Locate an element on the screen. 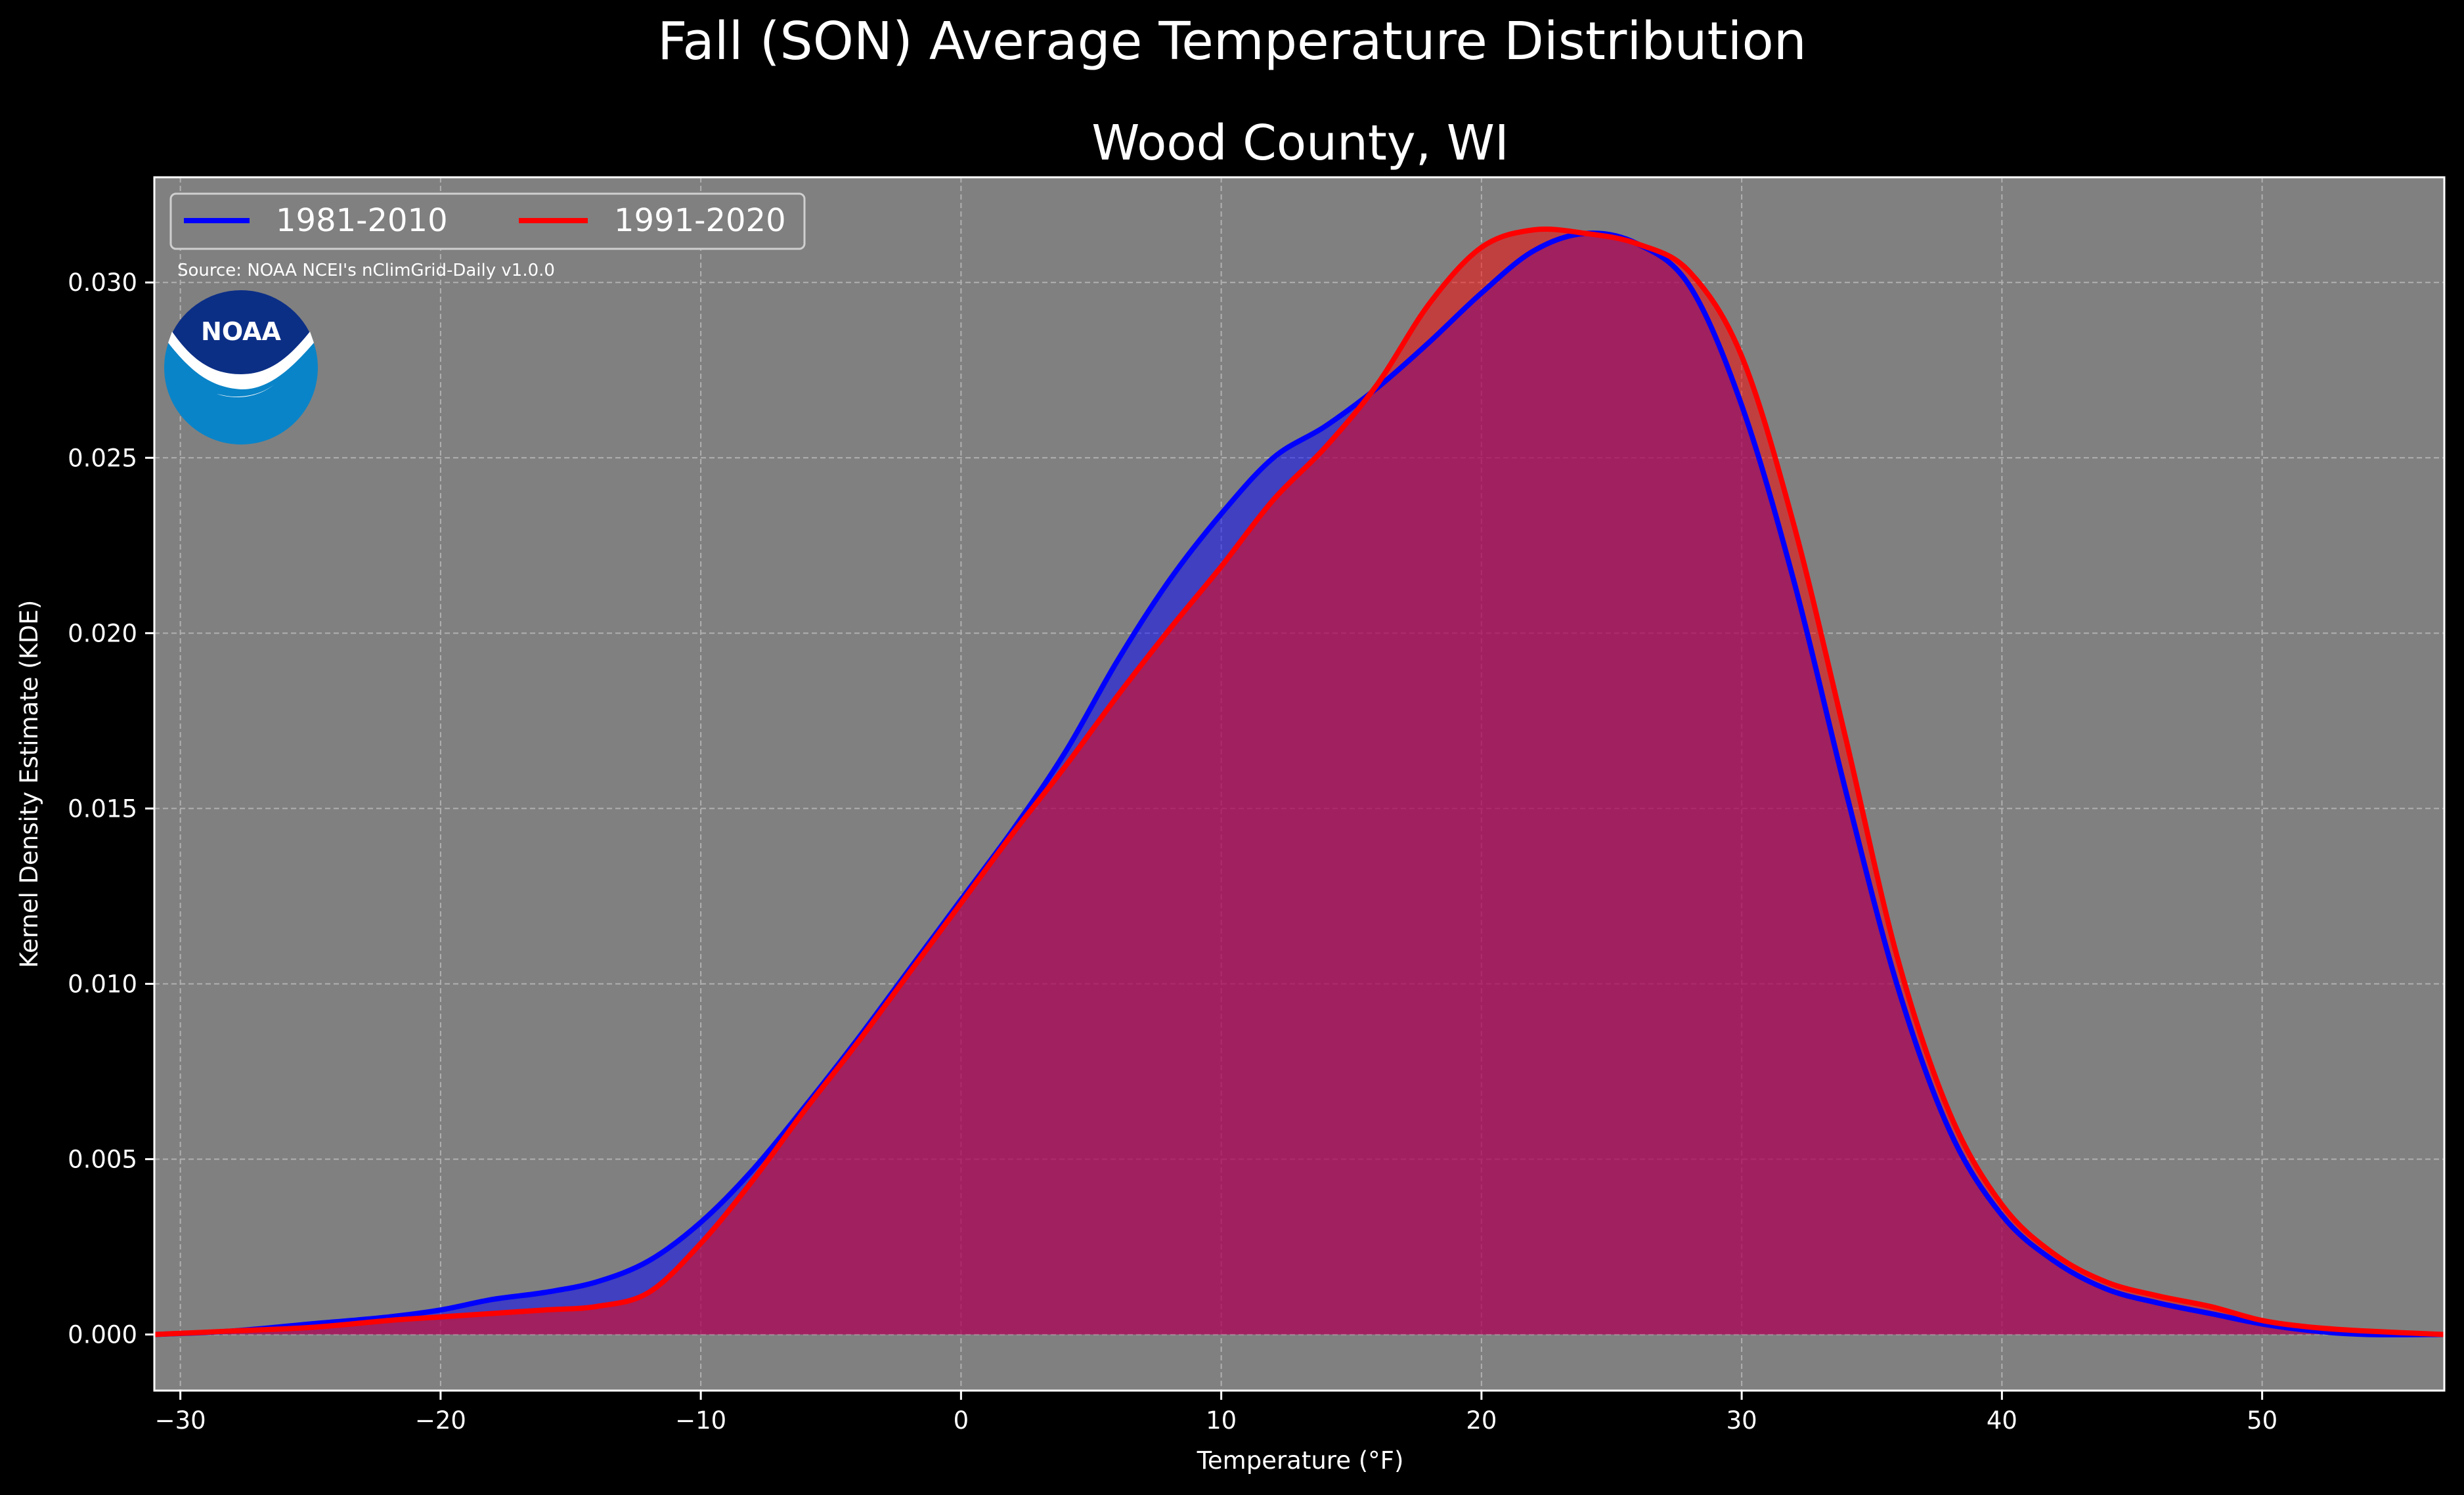 This screenshot has width=2464, height=1495. chart-title: Wood County, WI is located at coordinates (1299, 143).